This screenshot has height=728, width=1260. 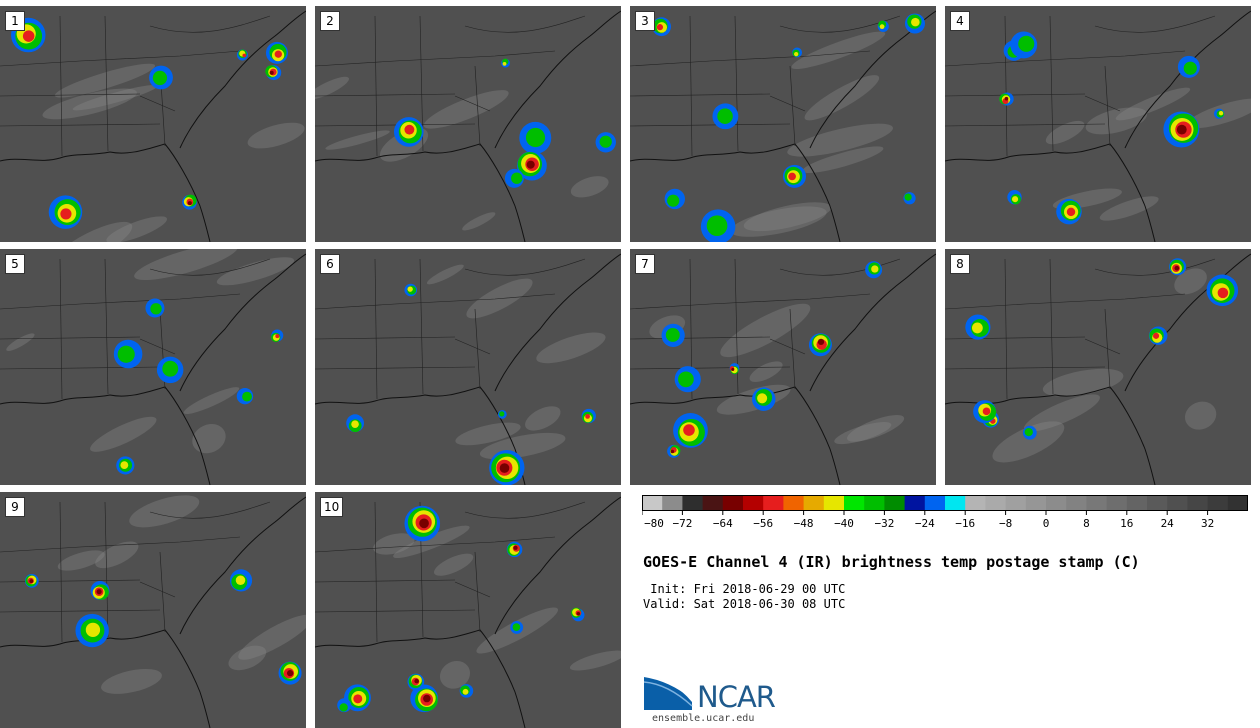 I want to click on panel-number: 8, so click(x=960, y=264).